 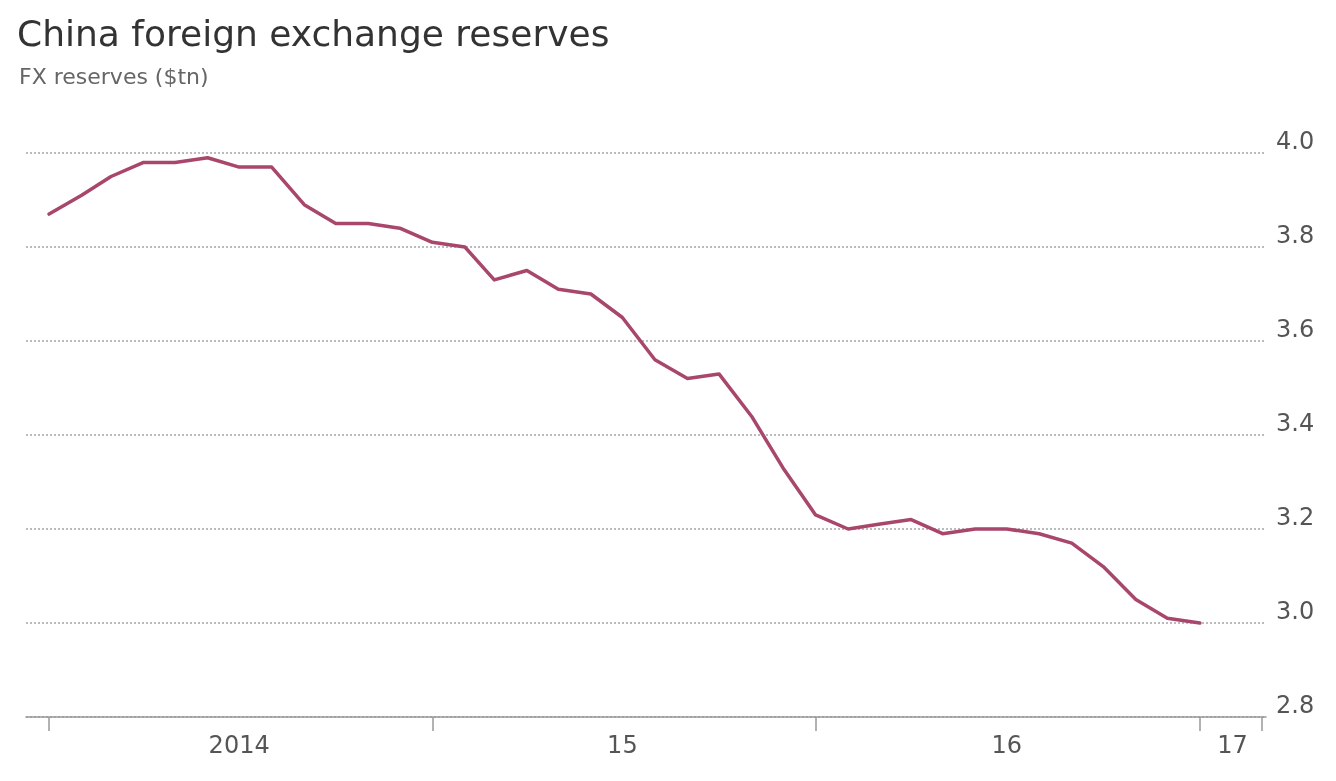 What do you see at coordinates (1232, 745) in the screenshot?
I see `x-tick-label: 17` at bounding box center [1232, 745].